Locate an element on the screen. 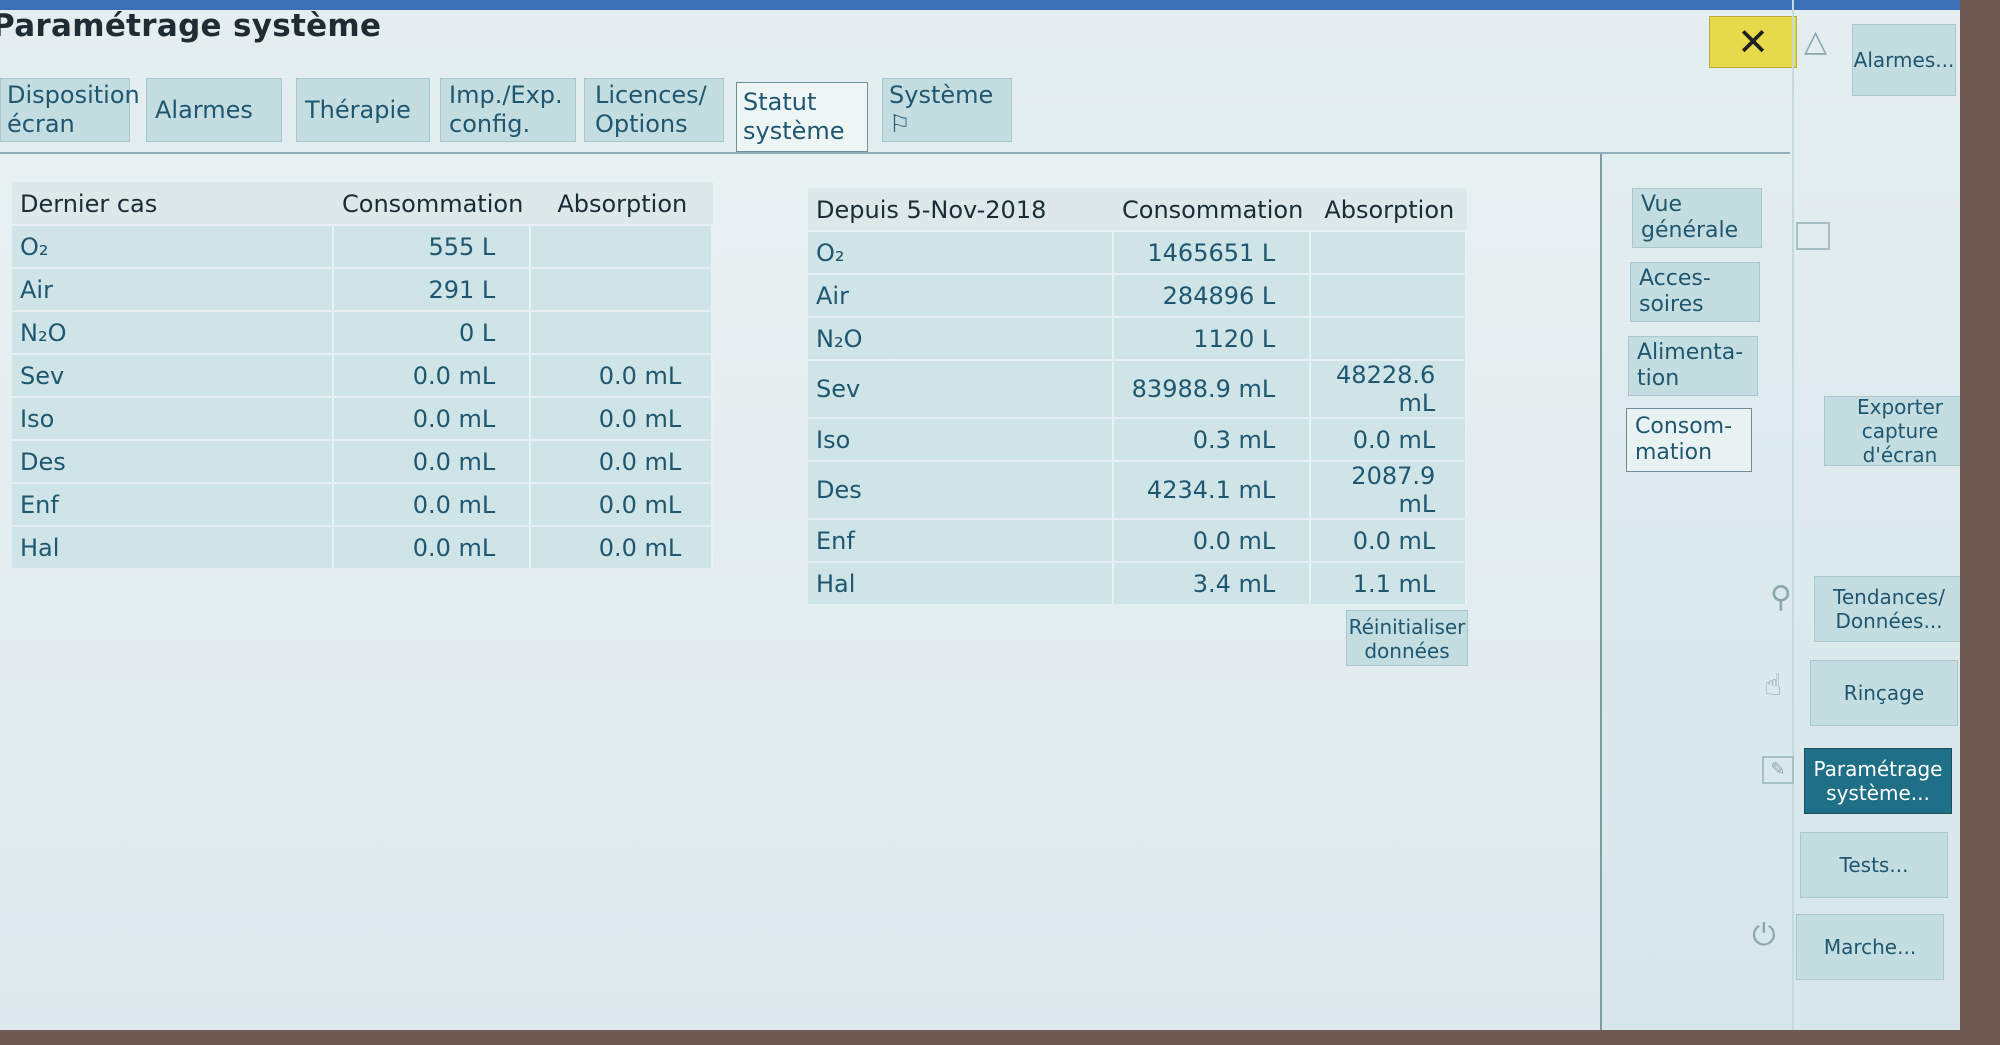  tab-therapie: Thérapie is located at coordinates (363, 110).